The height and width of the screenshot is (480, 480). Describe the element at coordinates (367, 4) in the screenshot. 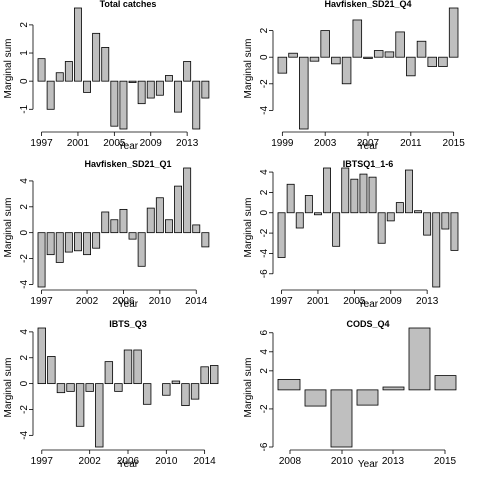

I see `panel-title: Havfisken_SD21_Q4` at that location.